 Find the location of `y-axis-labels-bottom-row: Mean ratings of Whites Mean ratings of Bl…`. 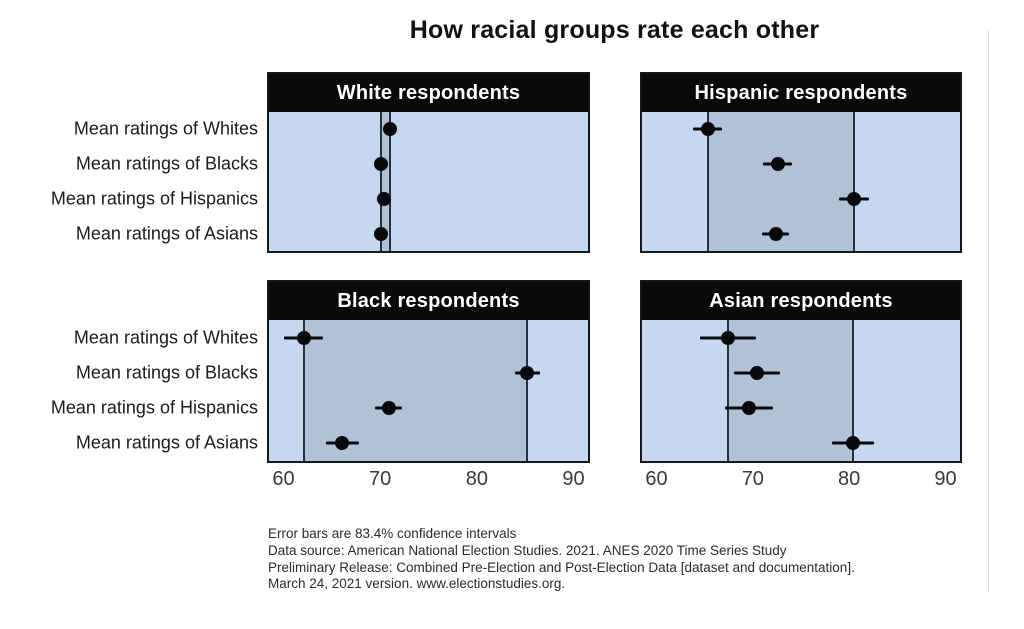

y-axis-labels-bottom-row: Mean ratings of Whites Mean ratings of Bl… is located at coordinates (129, 390).